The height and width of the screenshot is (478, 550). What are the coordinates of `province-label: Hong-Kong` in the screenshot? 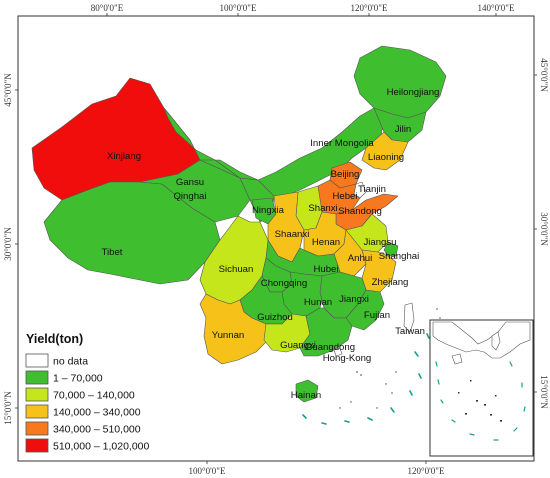 It's located at (347, 358).